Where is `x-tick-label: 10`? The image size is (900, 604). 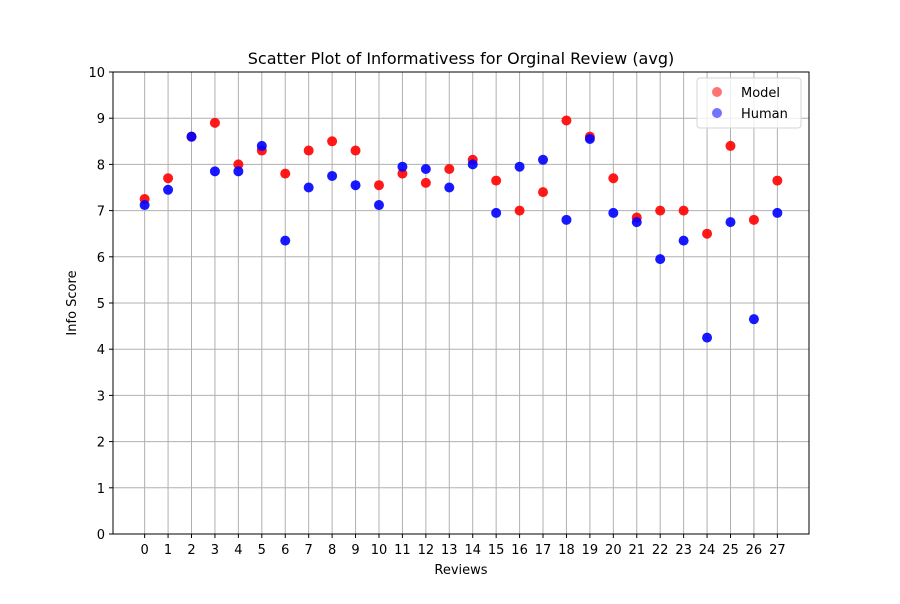
x-tick-label: 10 is located at coordinates (379, 550).